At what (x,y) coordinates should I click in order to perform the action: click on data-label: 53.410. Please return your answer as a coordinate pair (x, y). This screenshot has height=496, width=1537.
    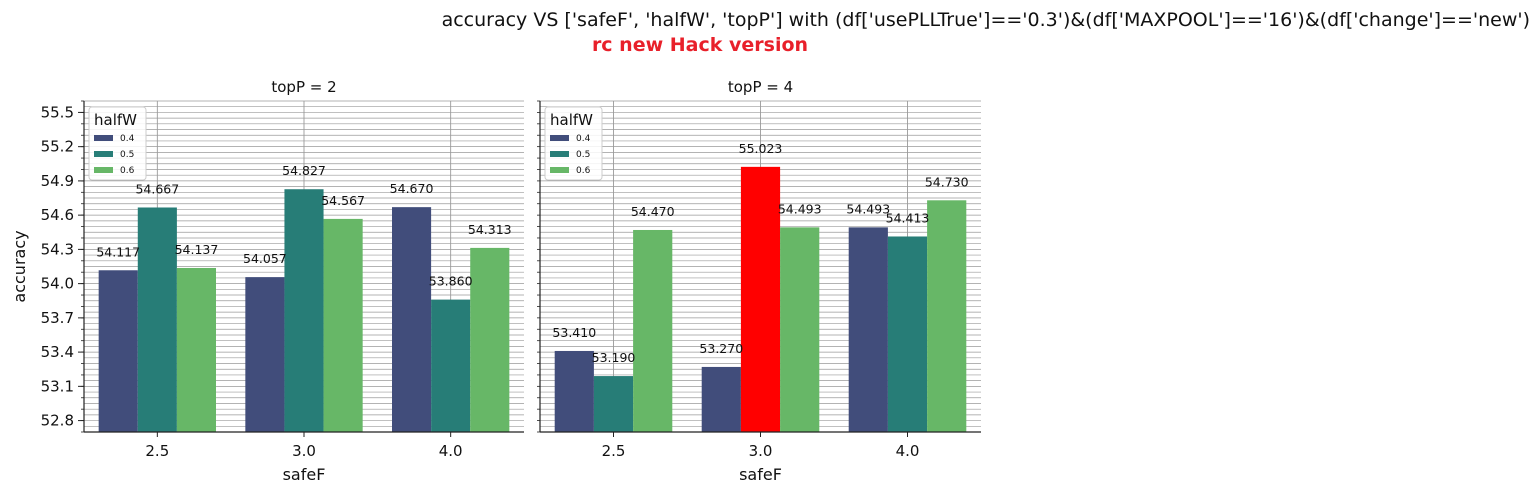
    Looking at the image, I should click on (574, 332).